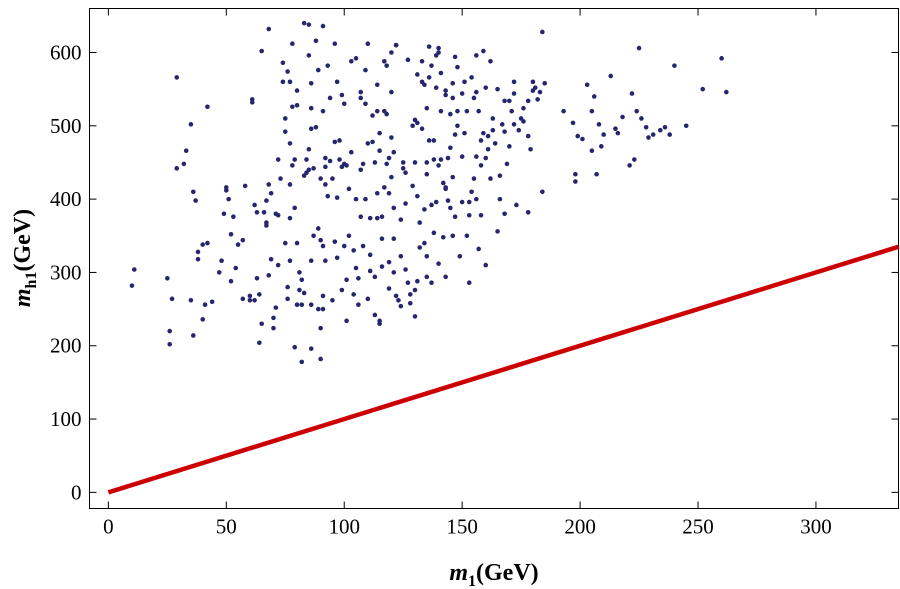 The width and height of the screenshot is (900, 589). I want to click on x-tick-label: 0, so click(108, 527).